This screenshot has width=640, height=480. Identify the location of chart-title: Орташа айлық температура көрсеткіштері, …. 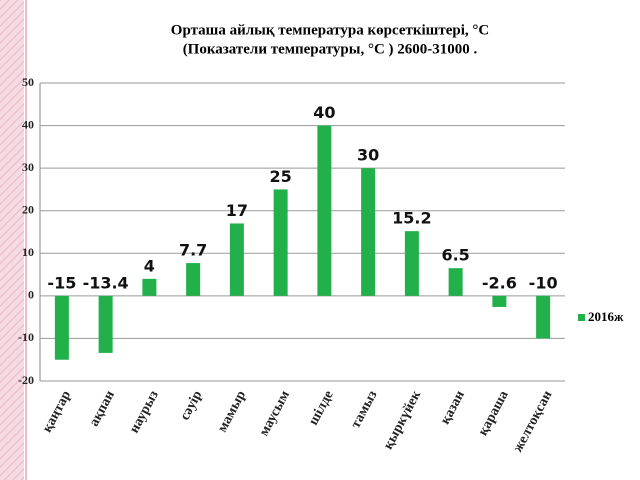
(330, 30).